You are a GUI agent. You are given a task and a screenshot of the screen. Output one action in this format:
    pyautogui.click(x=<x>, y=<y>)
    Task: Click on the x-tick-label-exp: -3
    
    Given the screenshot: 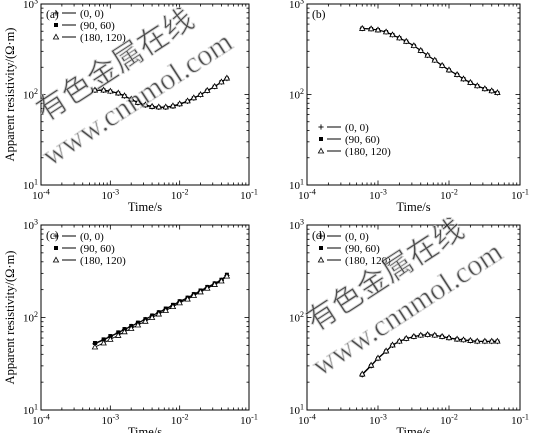 What is the action you would take?
    pyautogui.click(x=115, y=417)
    